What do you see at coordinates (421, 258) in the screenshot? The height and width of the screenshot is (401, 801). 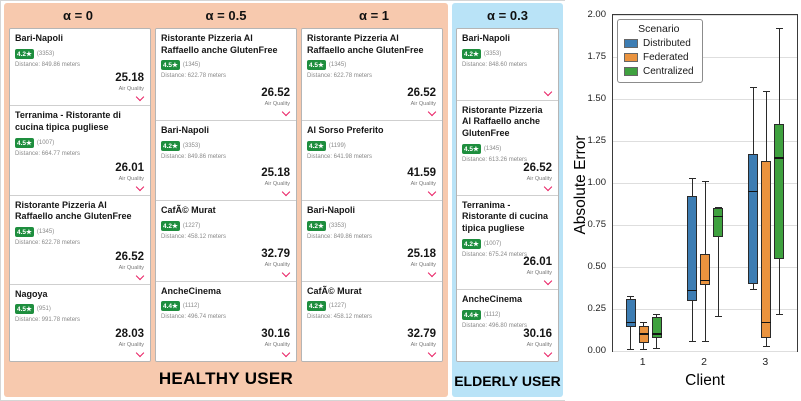 I see `score-block: 25.18 Air Quality` at bounding box center [421, 258].